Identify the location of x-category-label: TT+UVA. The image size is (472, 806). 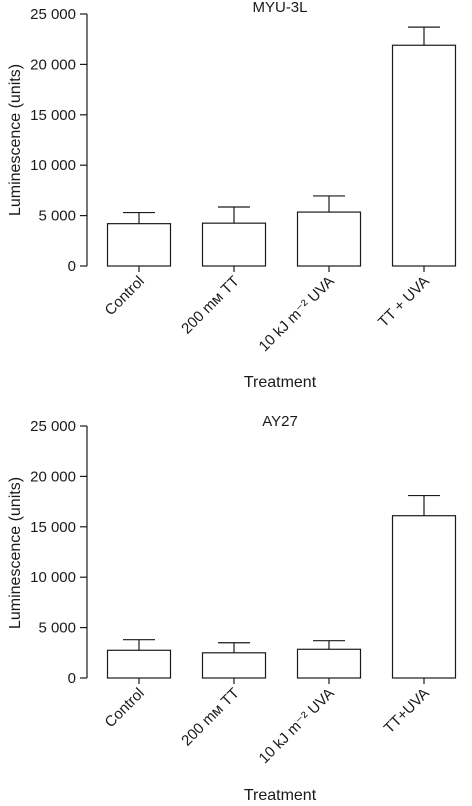
(407, 711).